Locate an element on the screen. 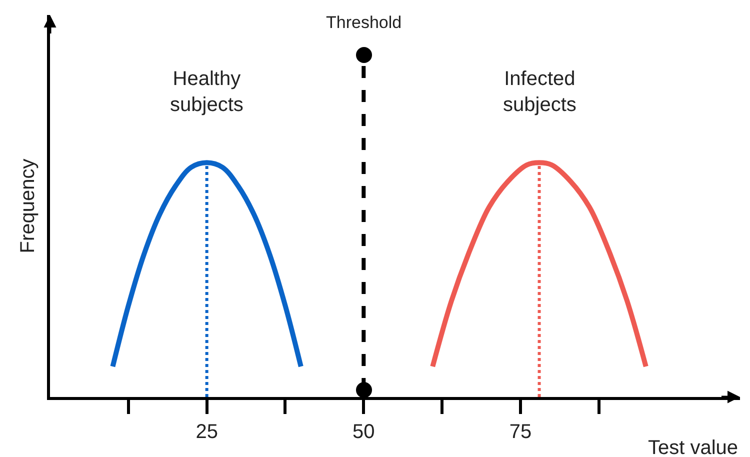  x-tick-label: 50 is located at coordinates (363, 431).